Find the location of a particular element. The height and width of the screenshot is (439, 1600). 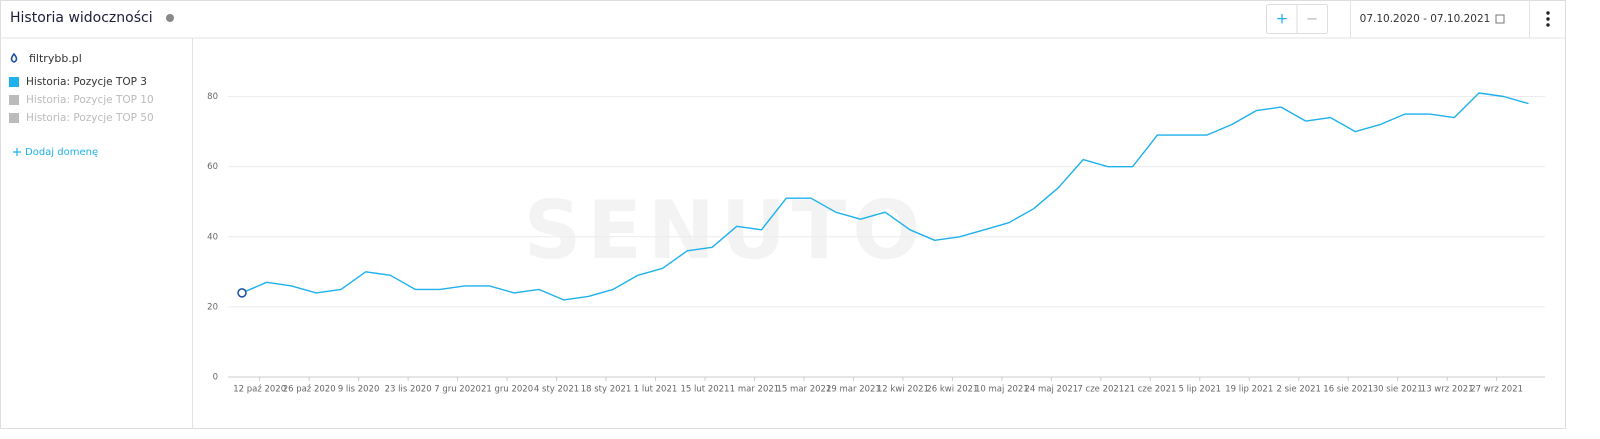

x-tick-label: 23 lis 2020 is located at coordinates (408, 390).